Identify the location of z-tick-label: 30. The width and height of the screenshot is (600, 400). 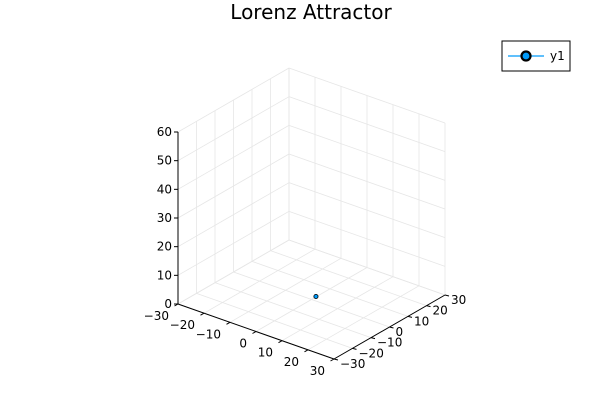
(164, 218).